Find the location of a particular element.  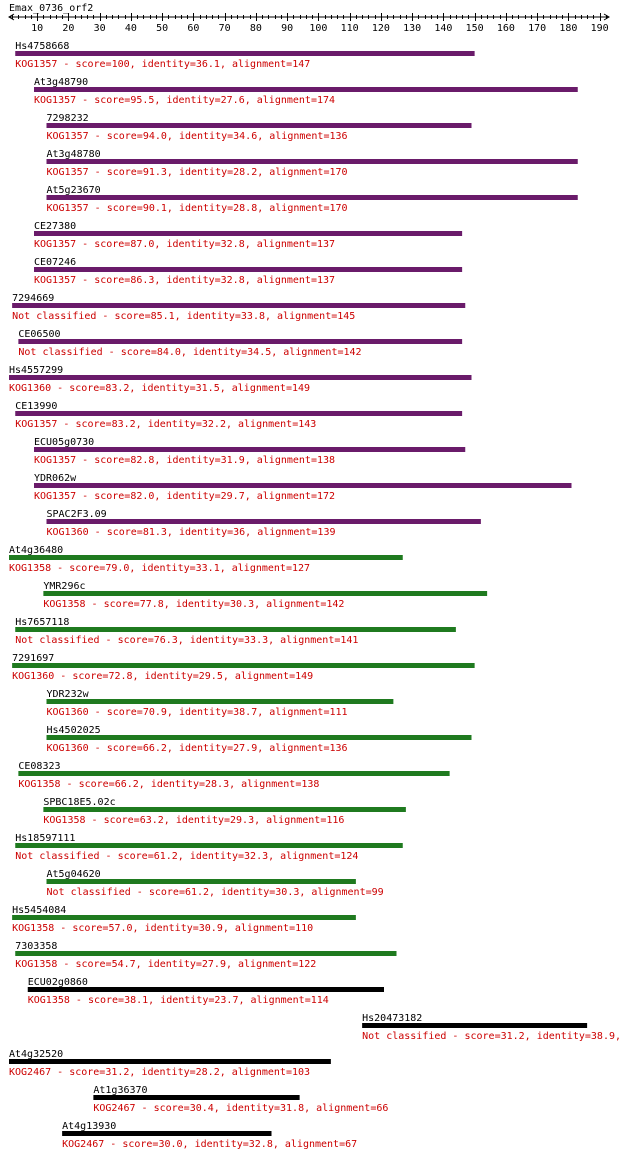

query-name: Emax_0736_orf2 is located at coordinates (51, 8).